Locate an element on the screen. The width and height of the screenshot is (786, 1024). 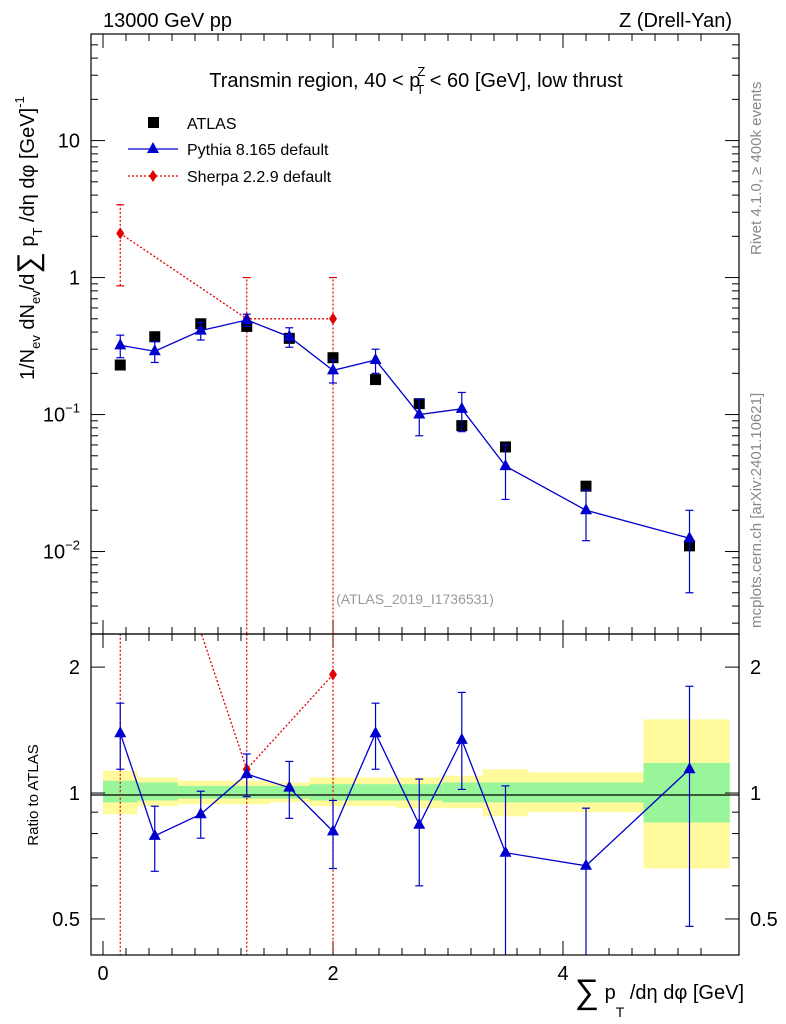
plot-title-sub: T is located at coordinates (420, 89).